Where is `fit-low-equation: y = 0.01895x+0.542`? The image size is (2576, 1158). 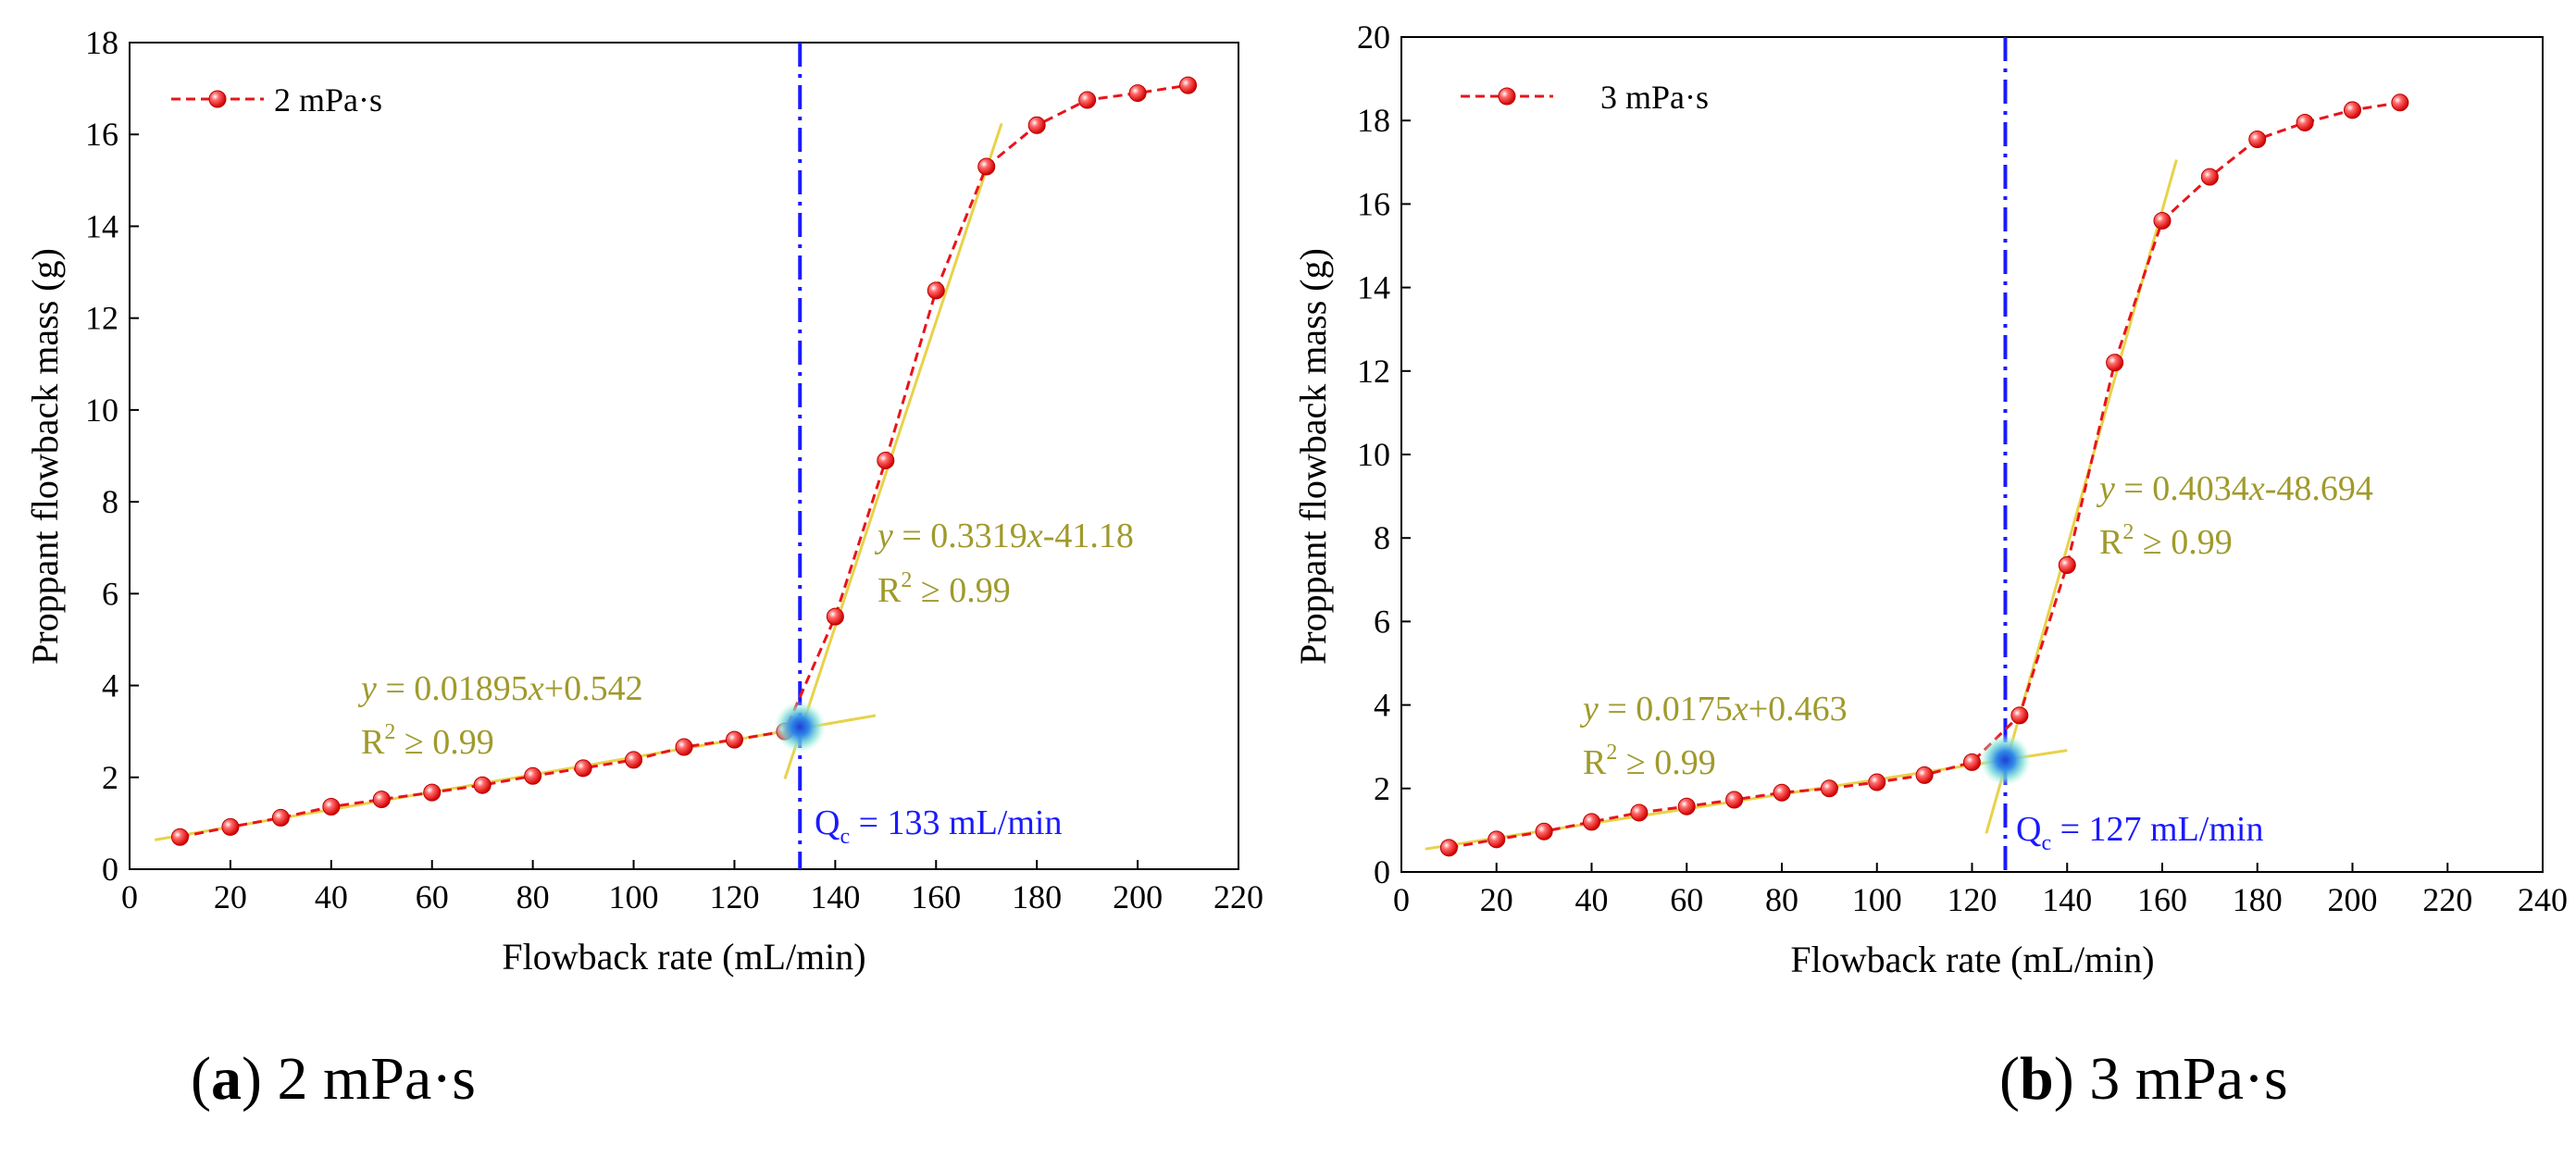 fit-low-equation: y = 0.01895x+0.542 is located at coordinates (500, 689).